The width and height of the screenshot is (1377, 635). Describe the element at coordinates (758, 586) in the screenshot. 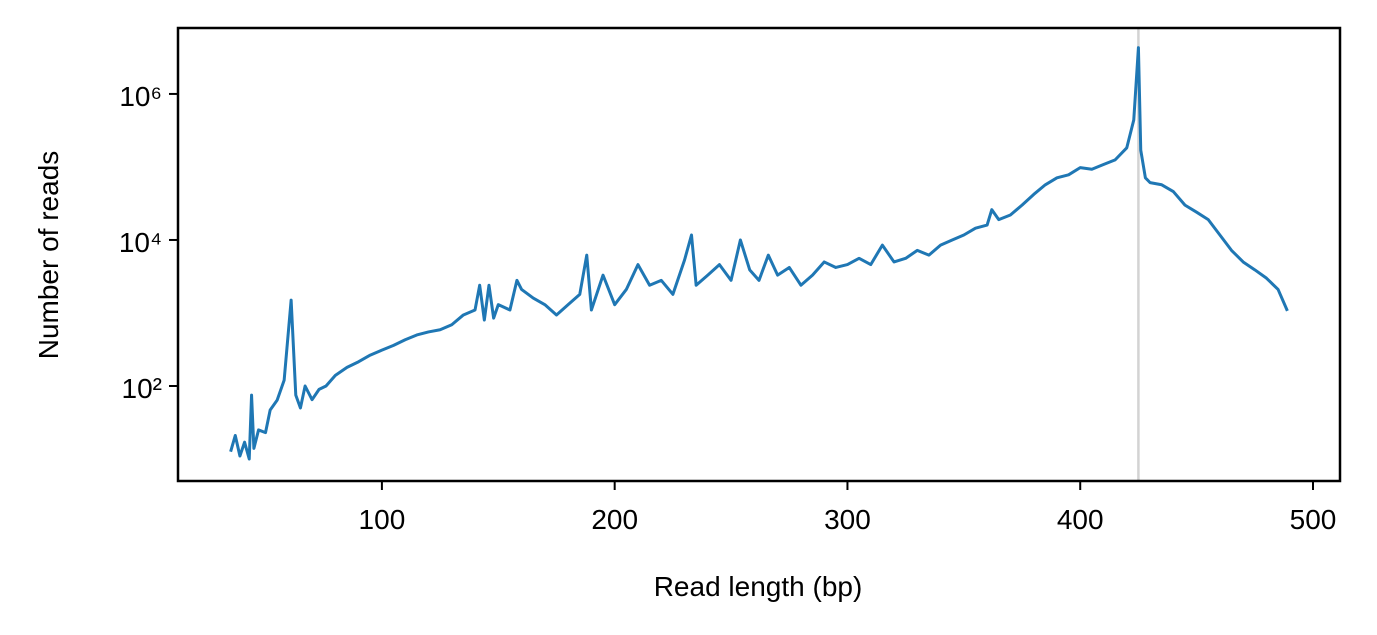

I see `x-axis-label: Read length (bp)` at that location.